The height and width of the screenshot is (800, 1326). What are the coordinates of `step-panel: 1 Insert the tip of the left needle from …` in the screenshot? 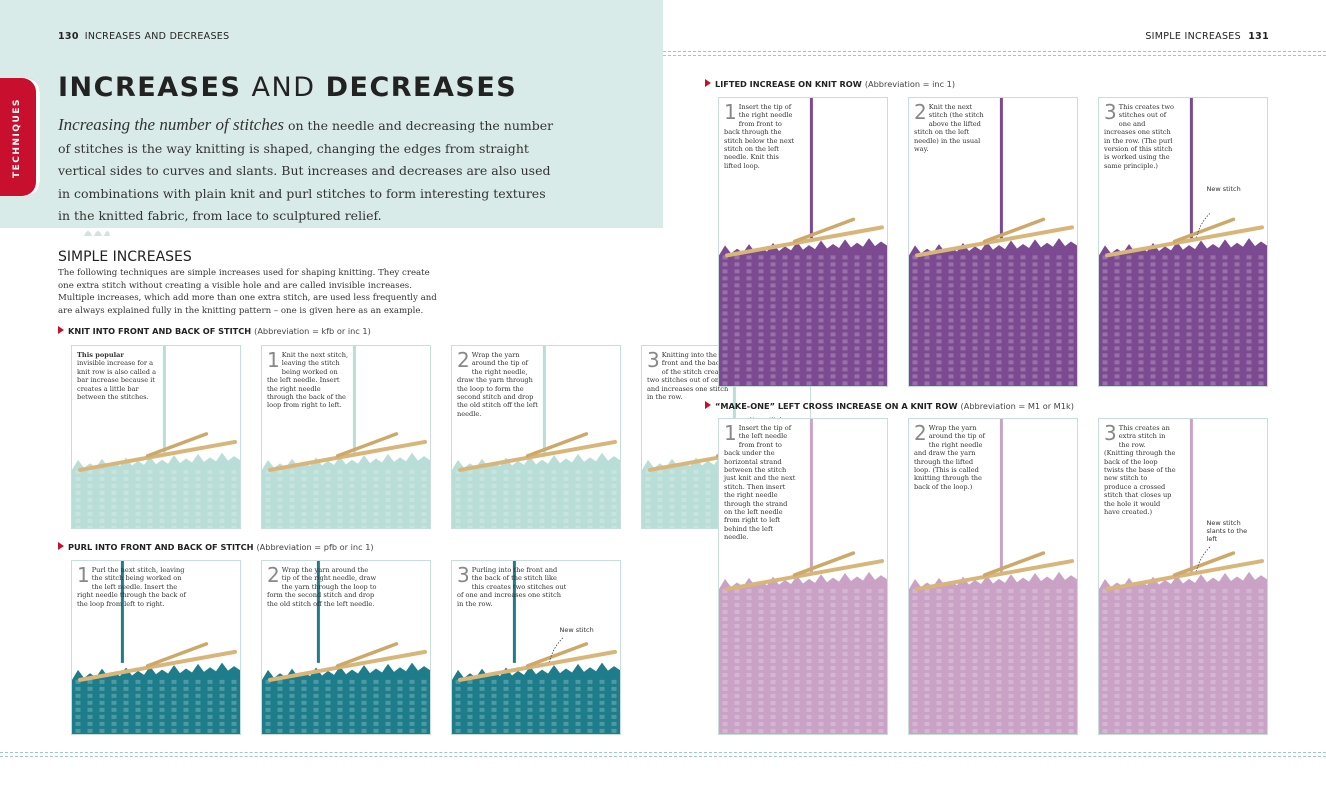 It's located at (803, 576).